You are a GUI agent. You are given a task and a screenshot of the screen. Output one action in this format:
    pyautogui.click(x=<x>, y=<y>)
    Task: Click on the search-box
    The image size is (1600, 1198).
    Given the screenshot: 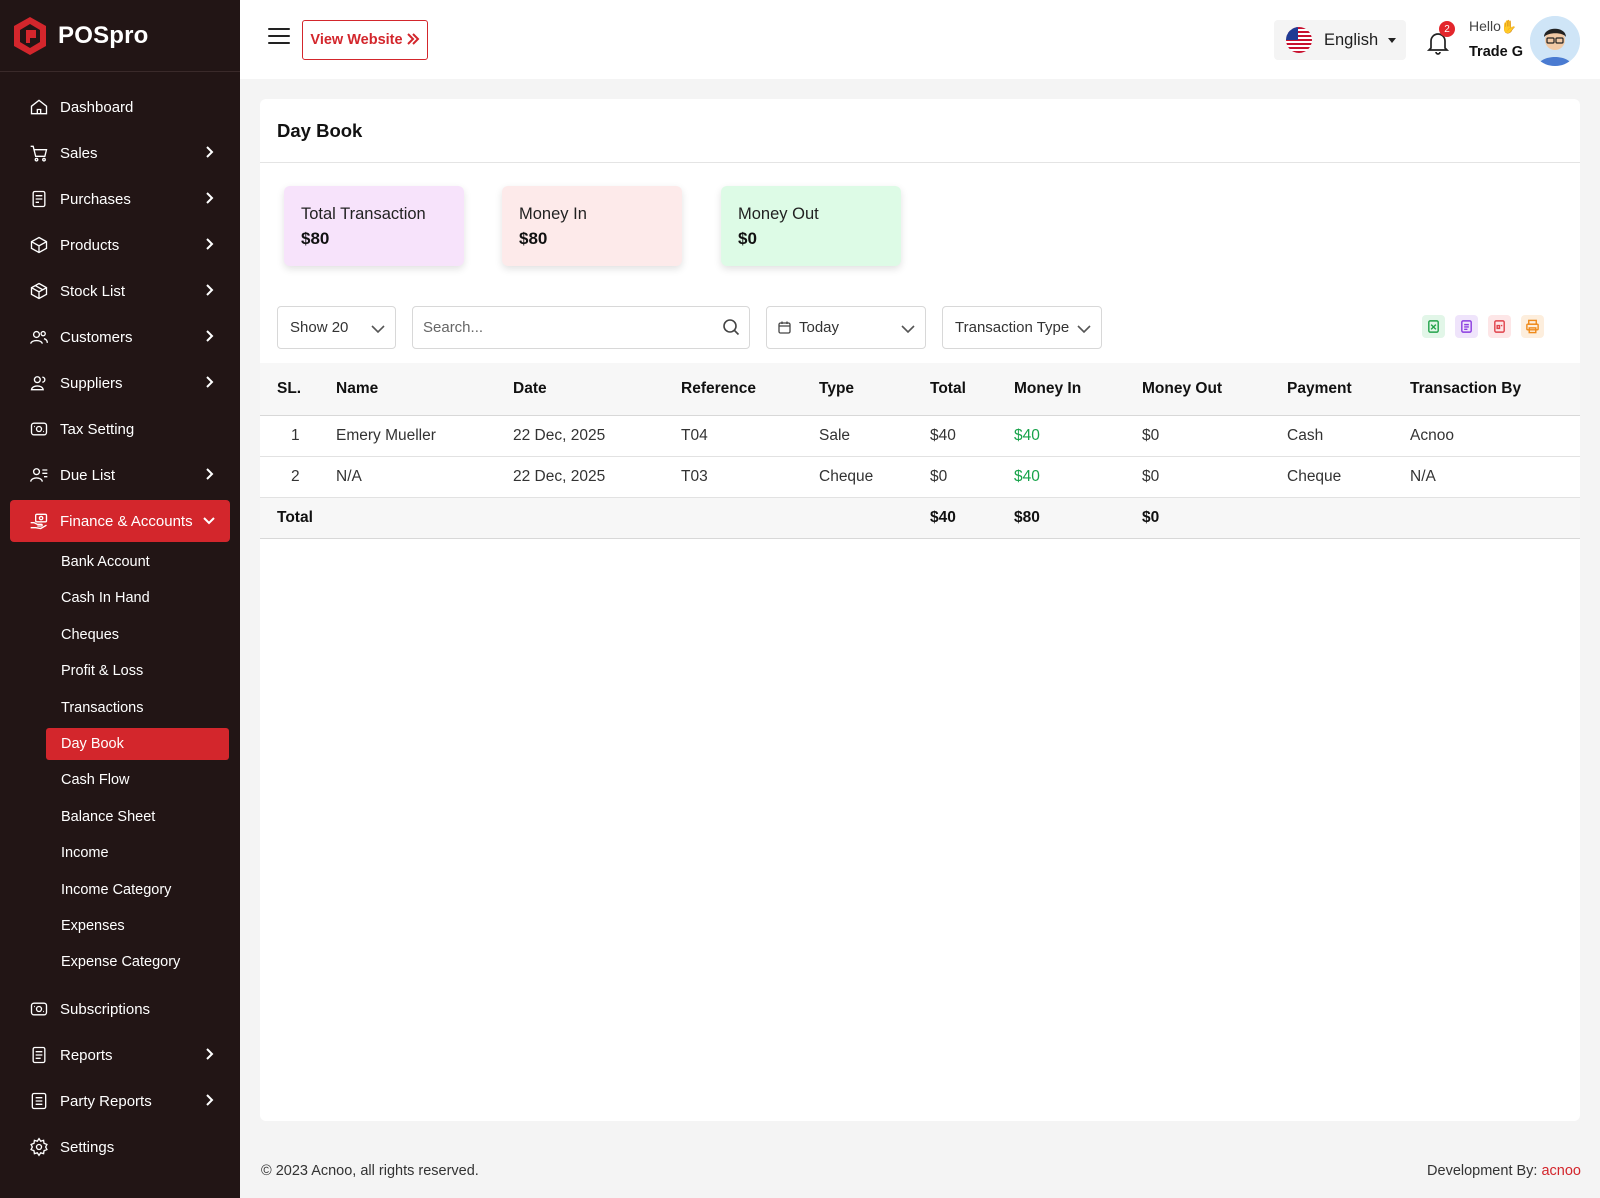 What is the action you would take?
    pyautogui.click(x=581, y=327)
    